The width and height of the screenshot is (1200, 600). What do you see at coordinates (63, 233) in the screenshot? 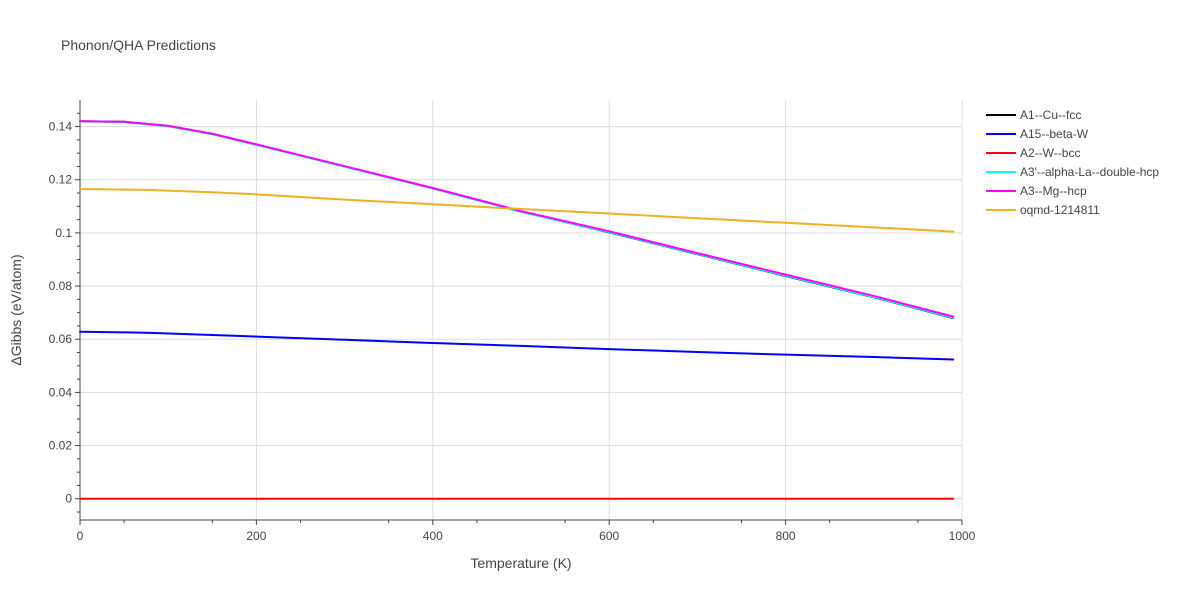
I see `y-tick-label: 0.1` at bounding box center [63, 233].